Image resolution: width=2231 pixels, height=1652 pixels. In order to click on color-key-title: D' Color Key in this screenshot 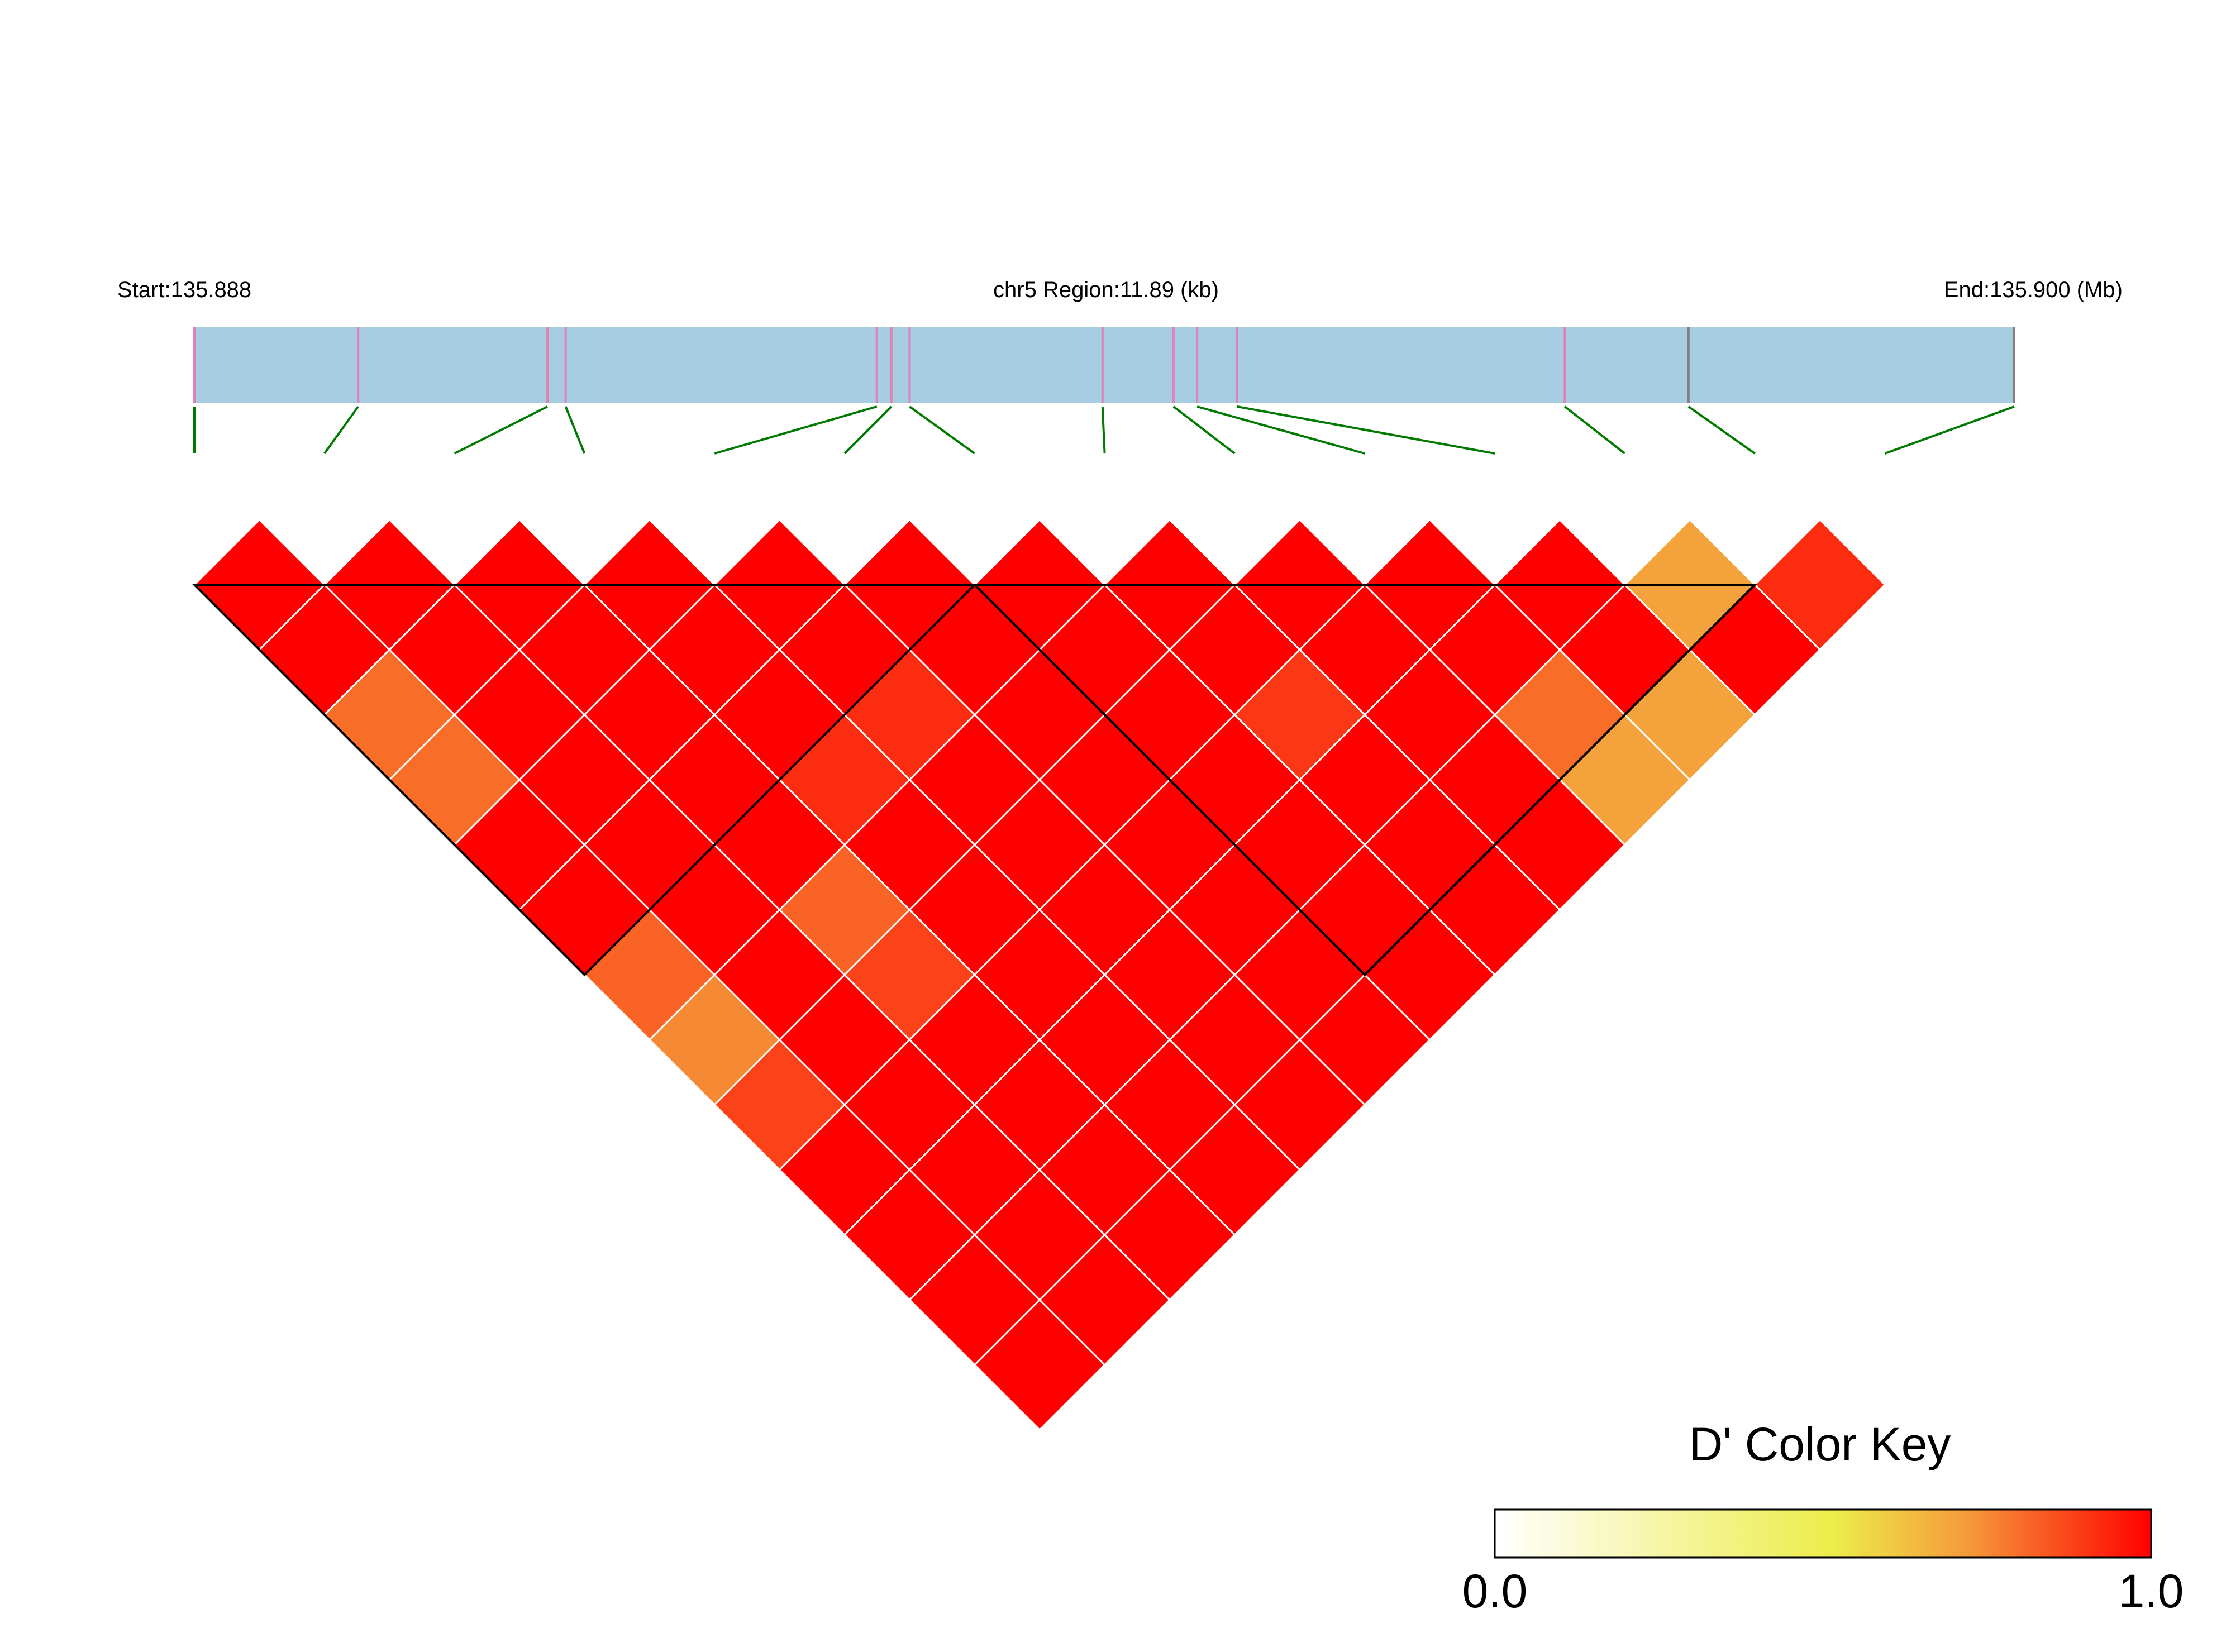, I will do `click(1820, 1444)`.